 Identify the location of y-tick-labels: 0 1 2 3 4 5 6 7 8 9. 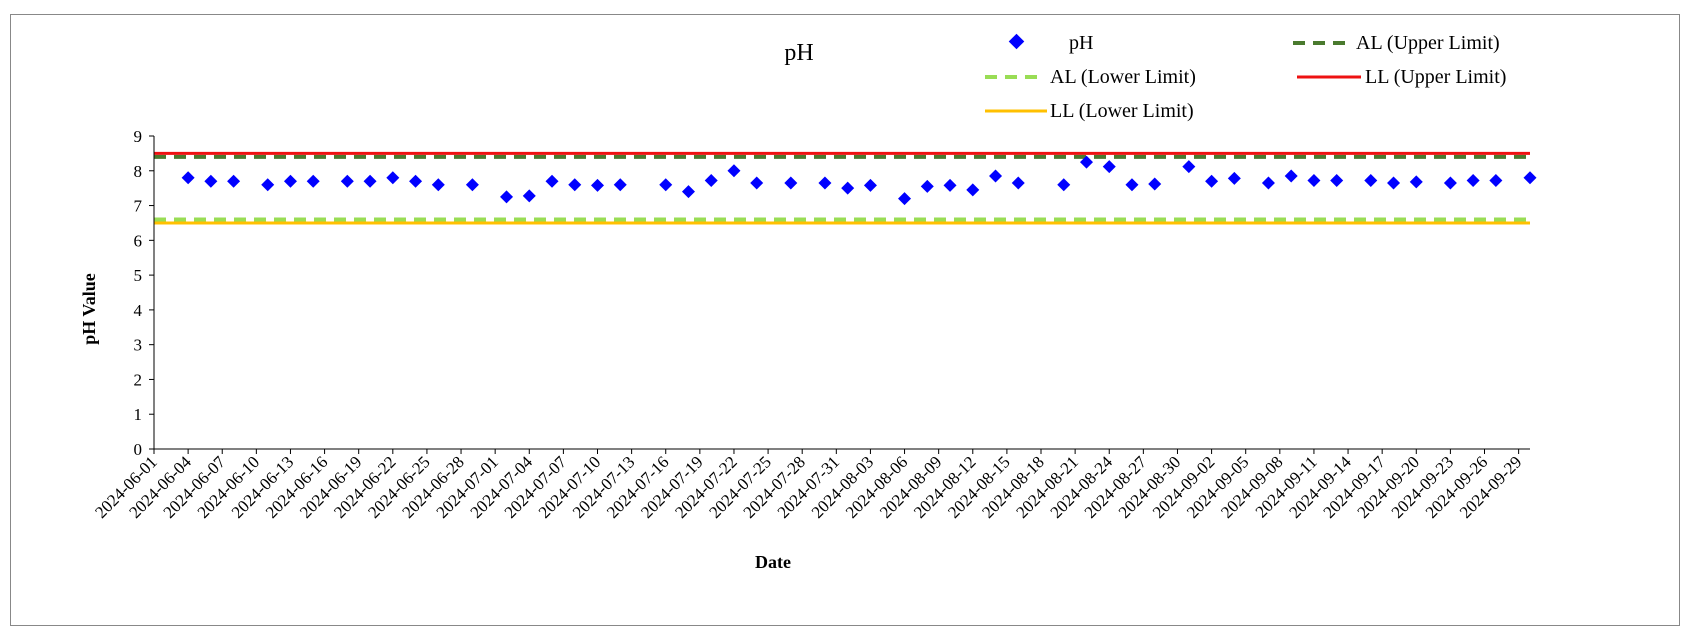
(138, 293).